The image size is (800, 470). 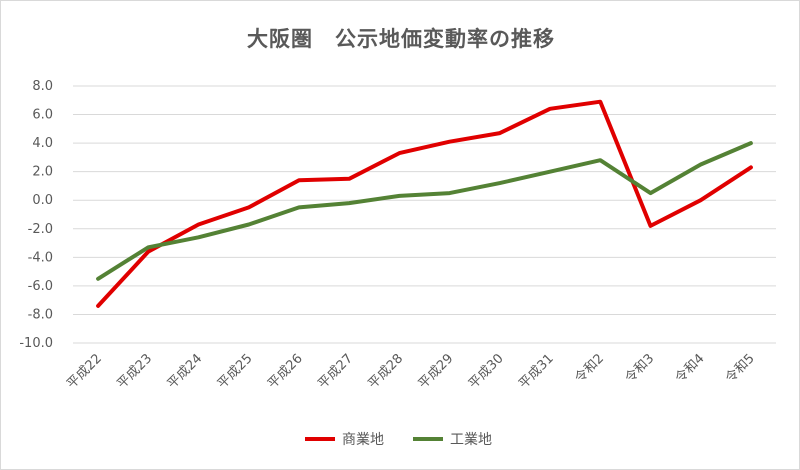 What do you see at coordinates (84, 371) in the screenshot?
I see `x-tick-label: 平成22` at bounding box center [84, 371].